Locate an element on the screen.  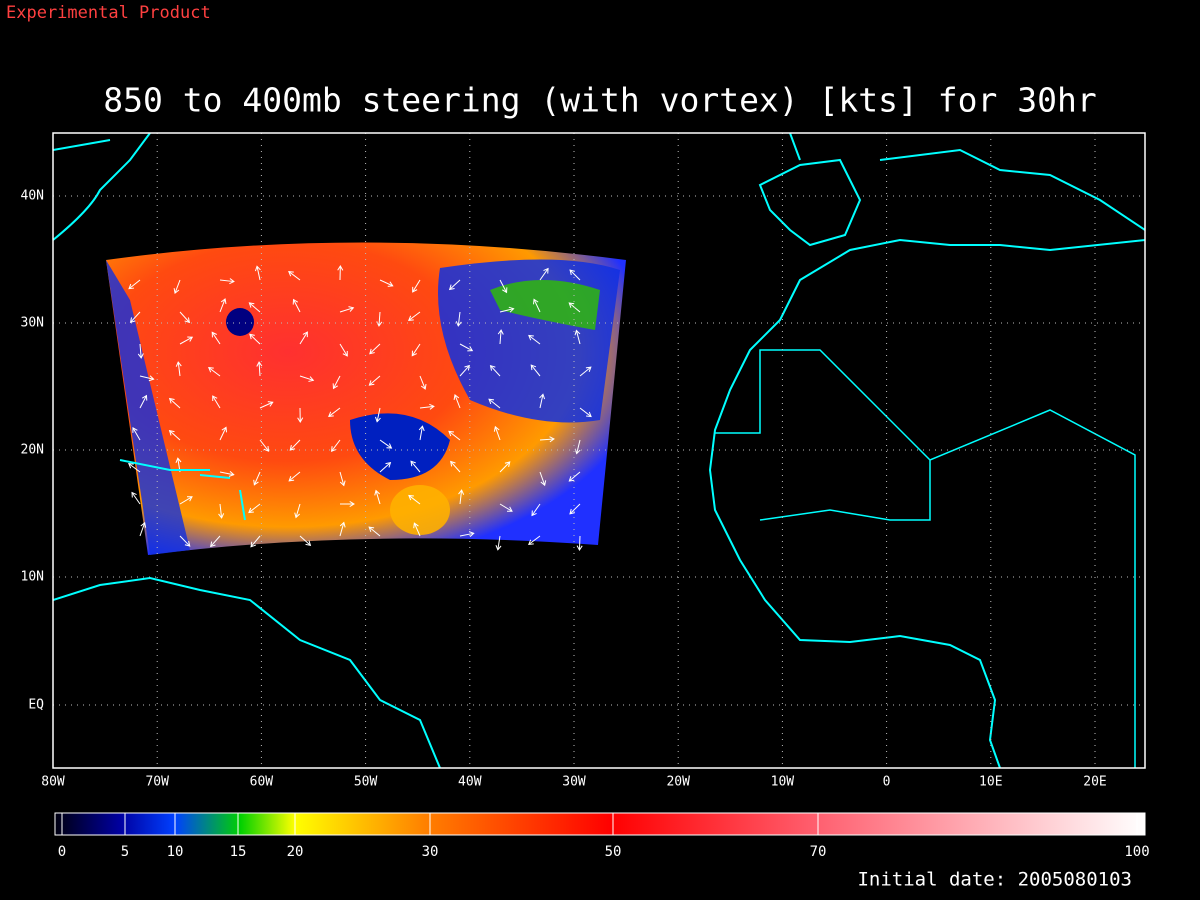
field-mid is located at coordinates (545, 305).